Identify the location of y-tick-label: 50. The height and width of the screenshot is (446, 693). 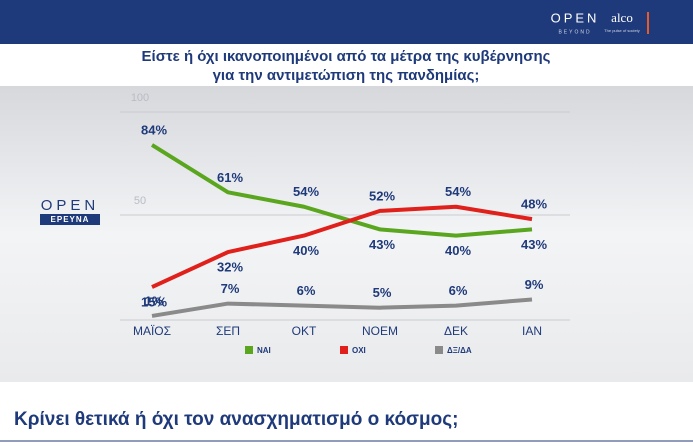
(140, 201).